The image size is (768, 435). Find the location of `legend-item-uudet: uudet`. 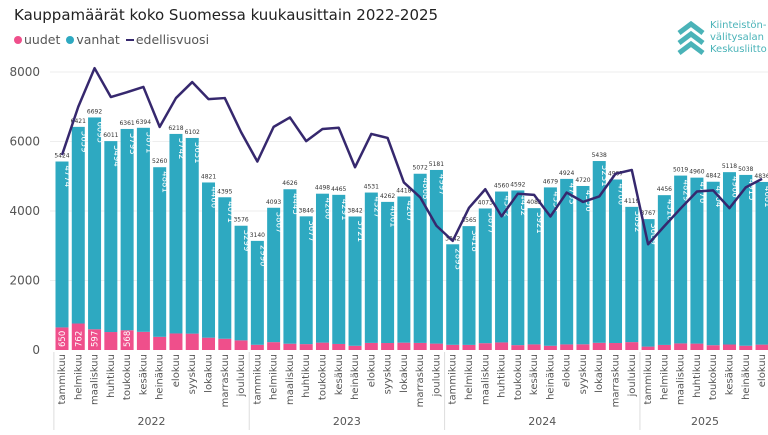

legend-item-uudet: uudet is located at coordinates (37, 39).